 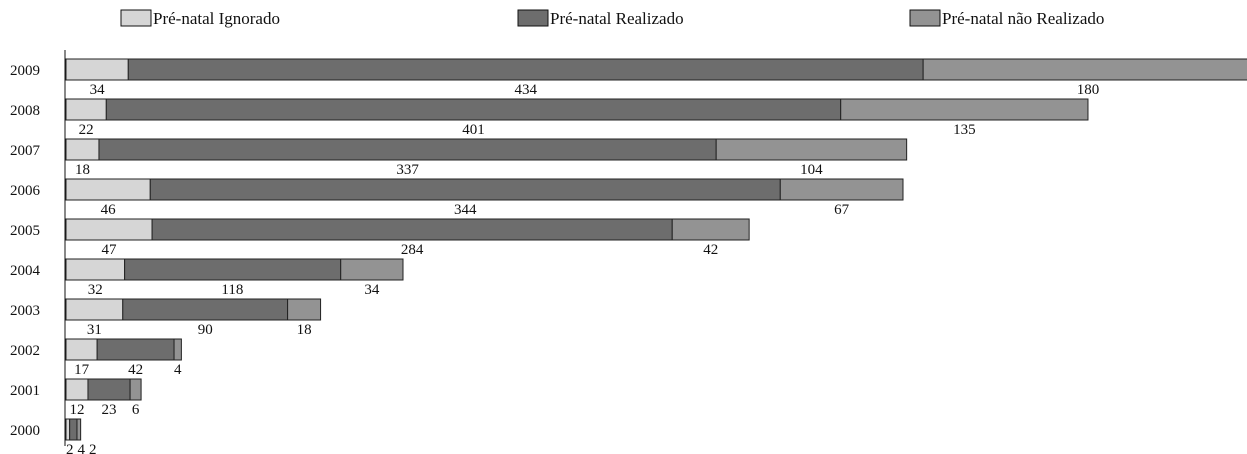 What do you see at coordinates (842, 210) in the screenshot?
I see `data-label: 67` at bounding box center [842, 210].